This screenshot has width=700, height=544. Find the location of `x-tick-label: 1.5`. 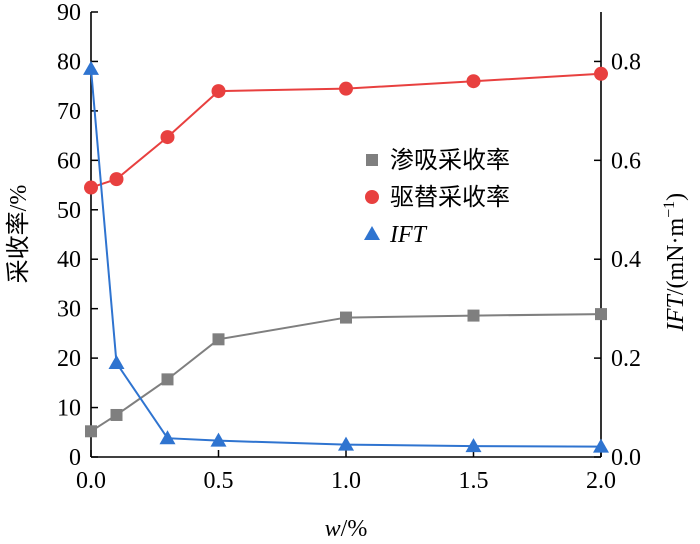

x-tick-label: 1.5 is located at coordinates (474, 481).